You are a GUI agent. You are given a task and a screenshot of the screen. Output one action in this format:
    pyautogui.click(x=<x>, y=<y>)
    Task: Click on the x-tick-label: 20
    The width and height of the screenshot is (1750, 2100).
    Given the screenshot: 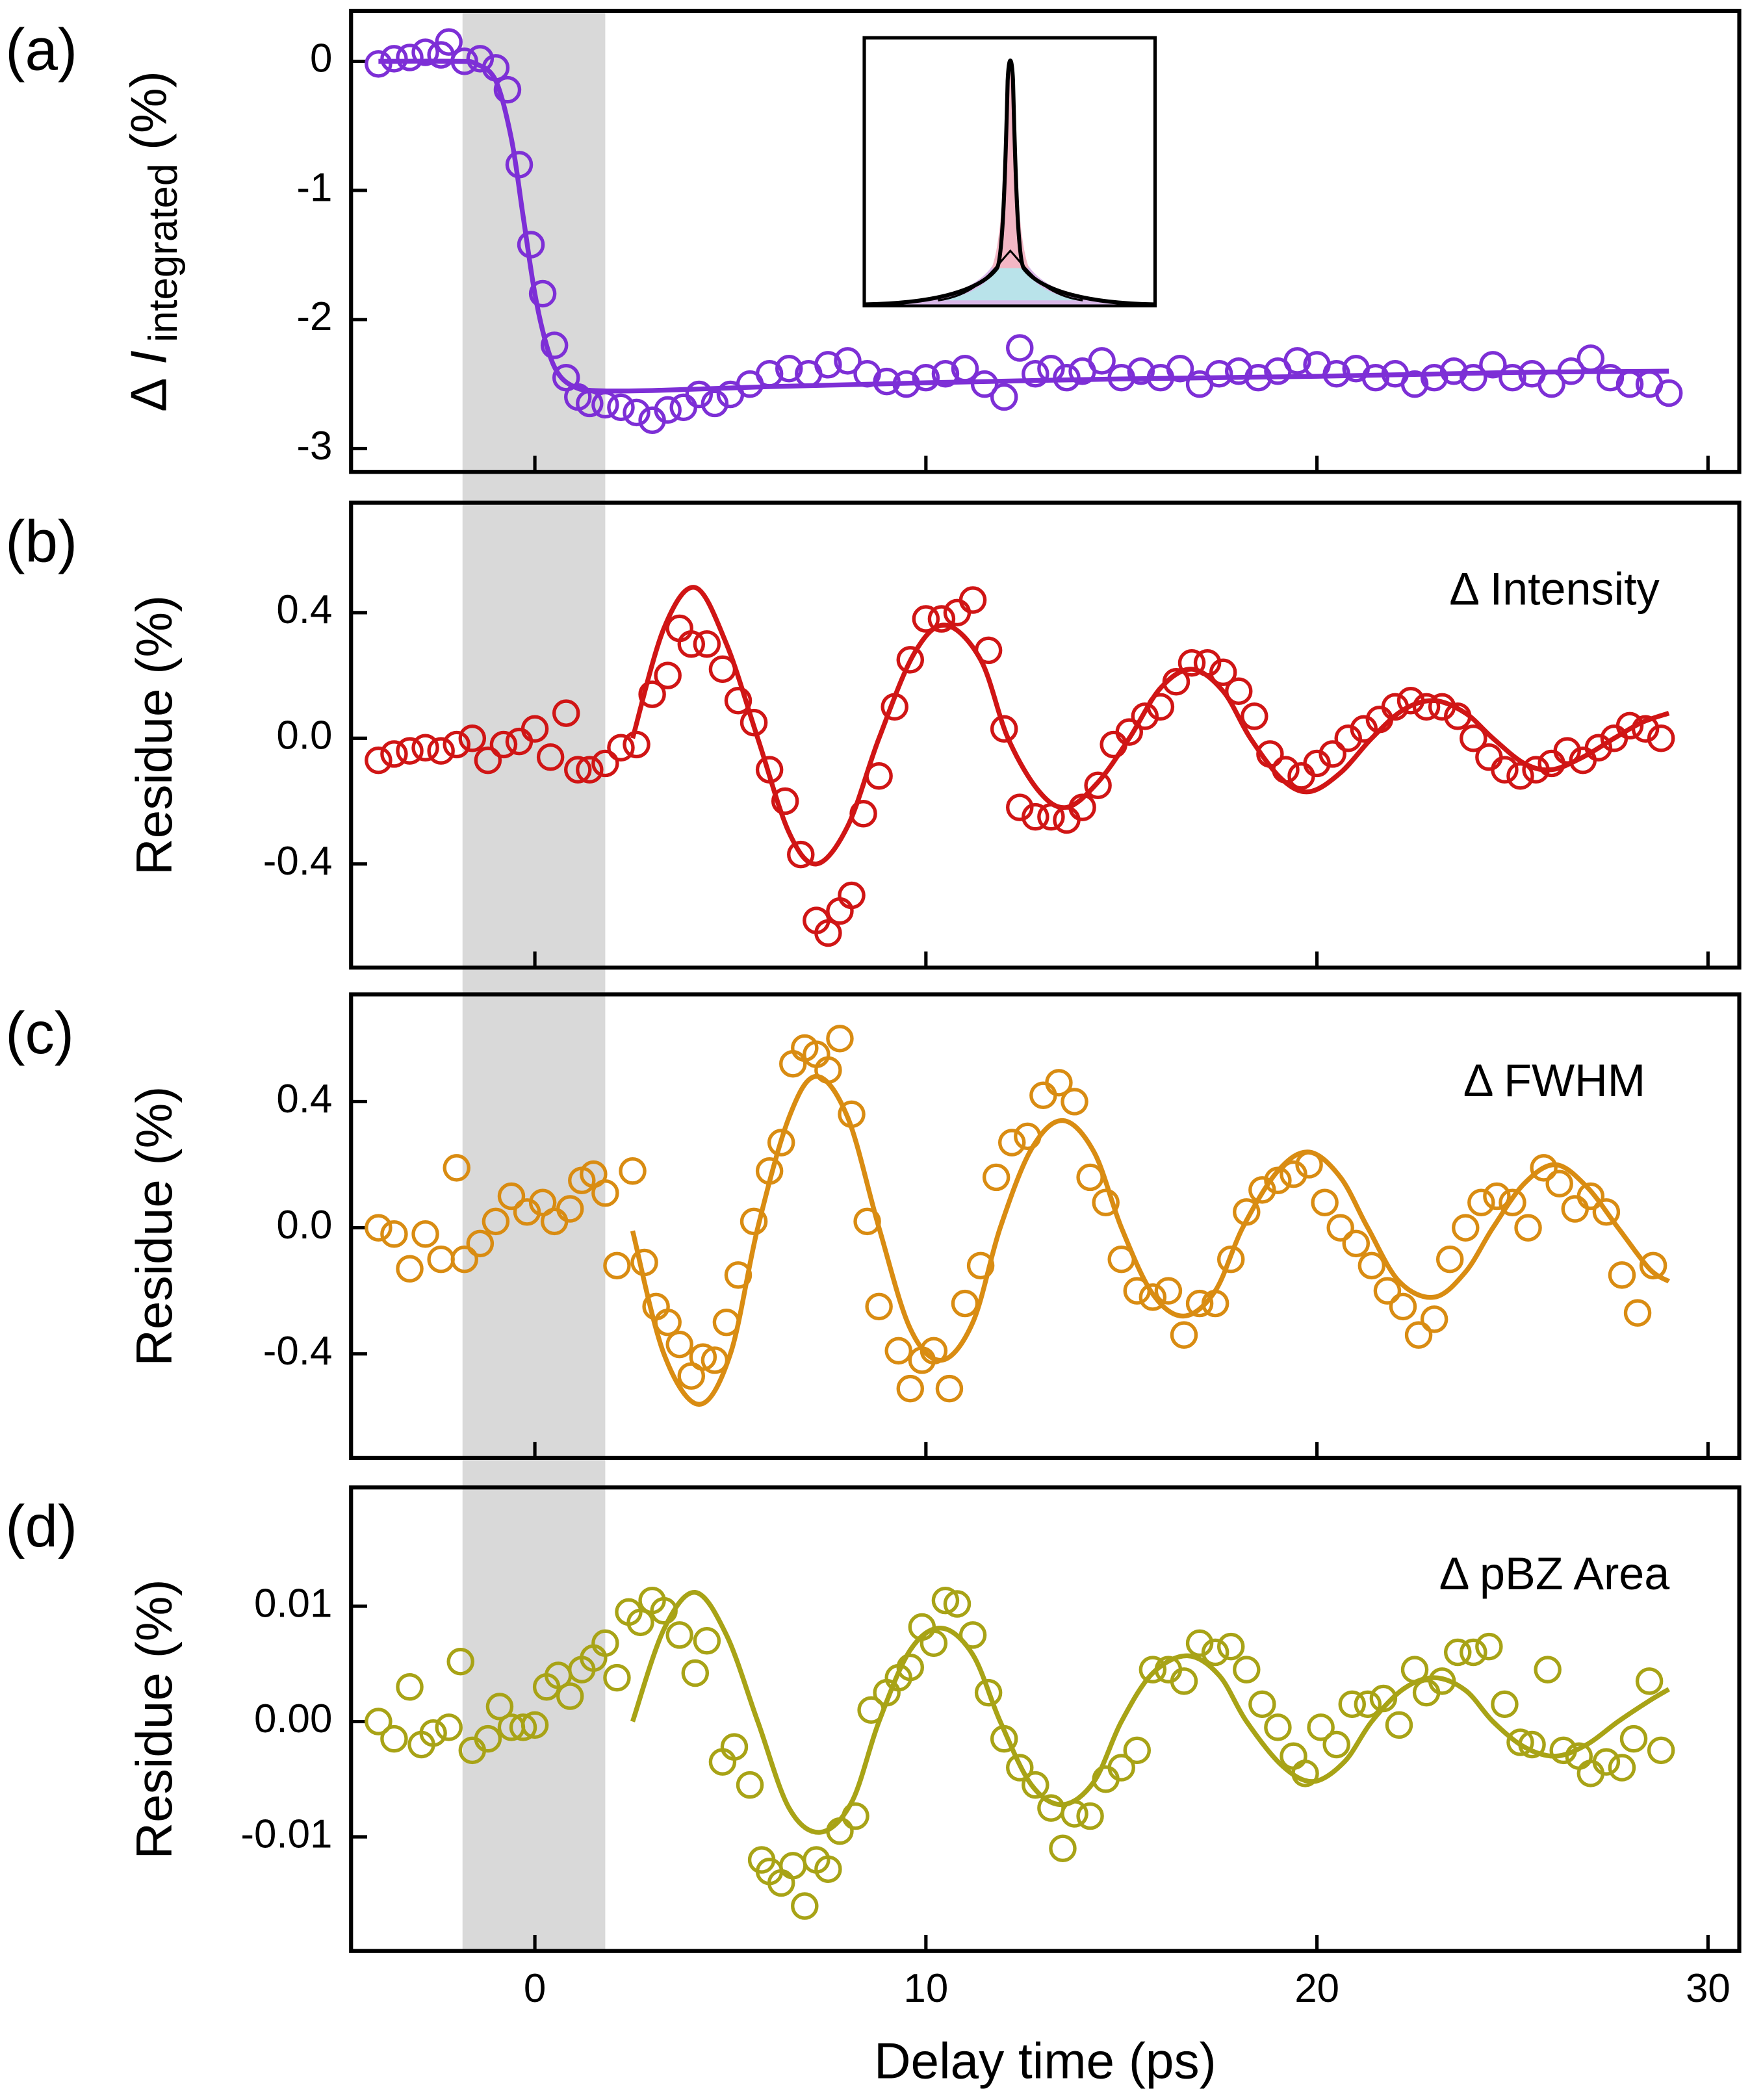 What is the action you would take?
    pyautogui.click(x=1317, y=1988)
    